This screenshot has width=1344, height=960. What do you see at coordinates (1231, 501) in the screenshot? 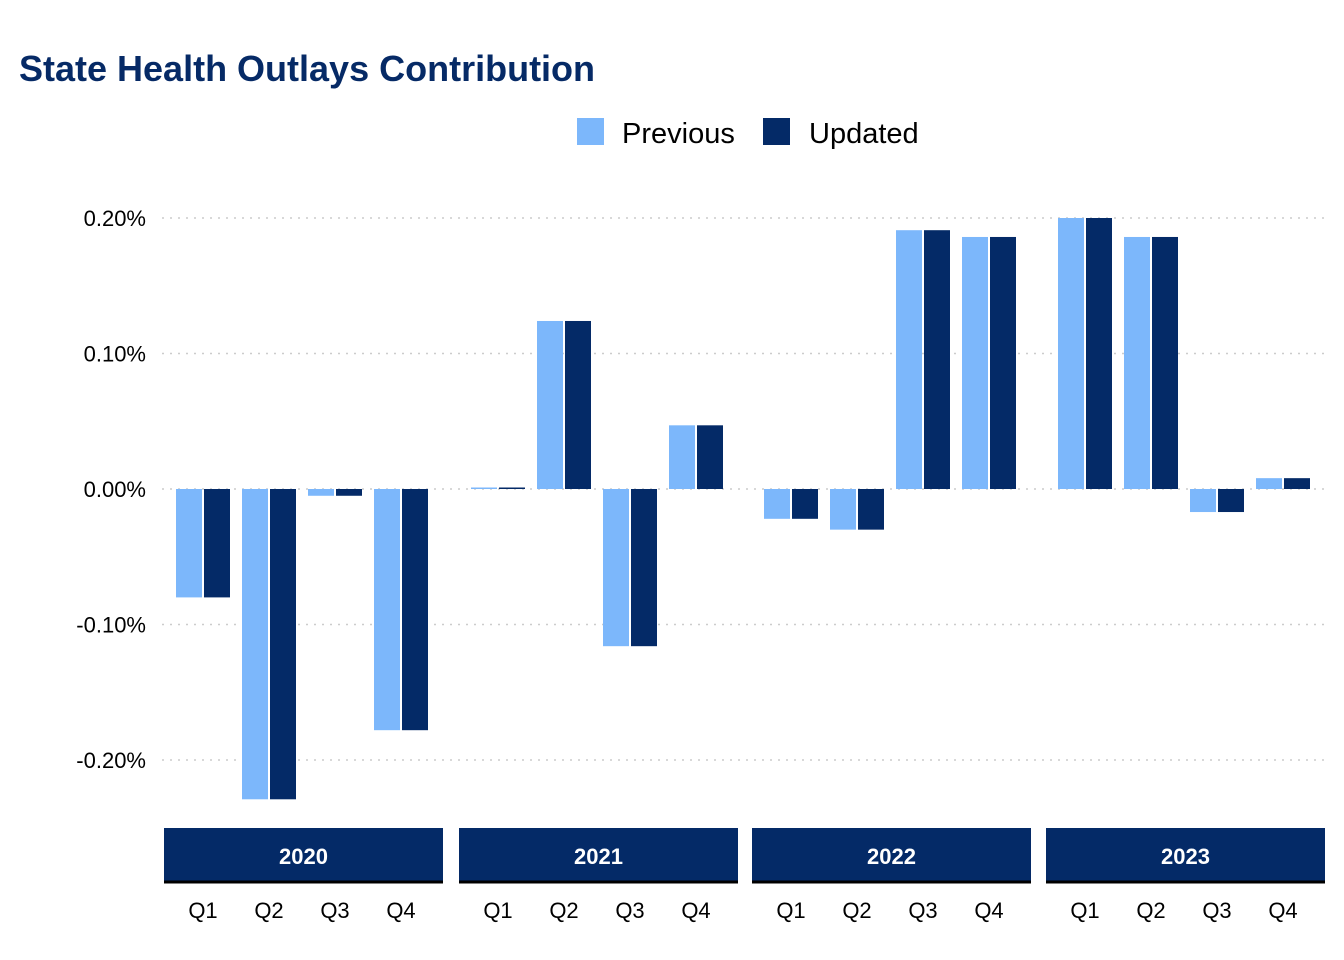
I see `bar-updated-2023-q3` at bounding box center [1231, 501].